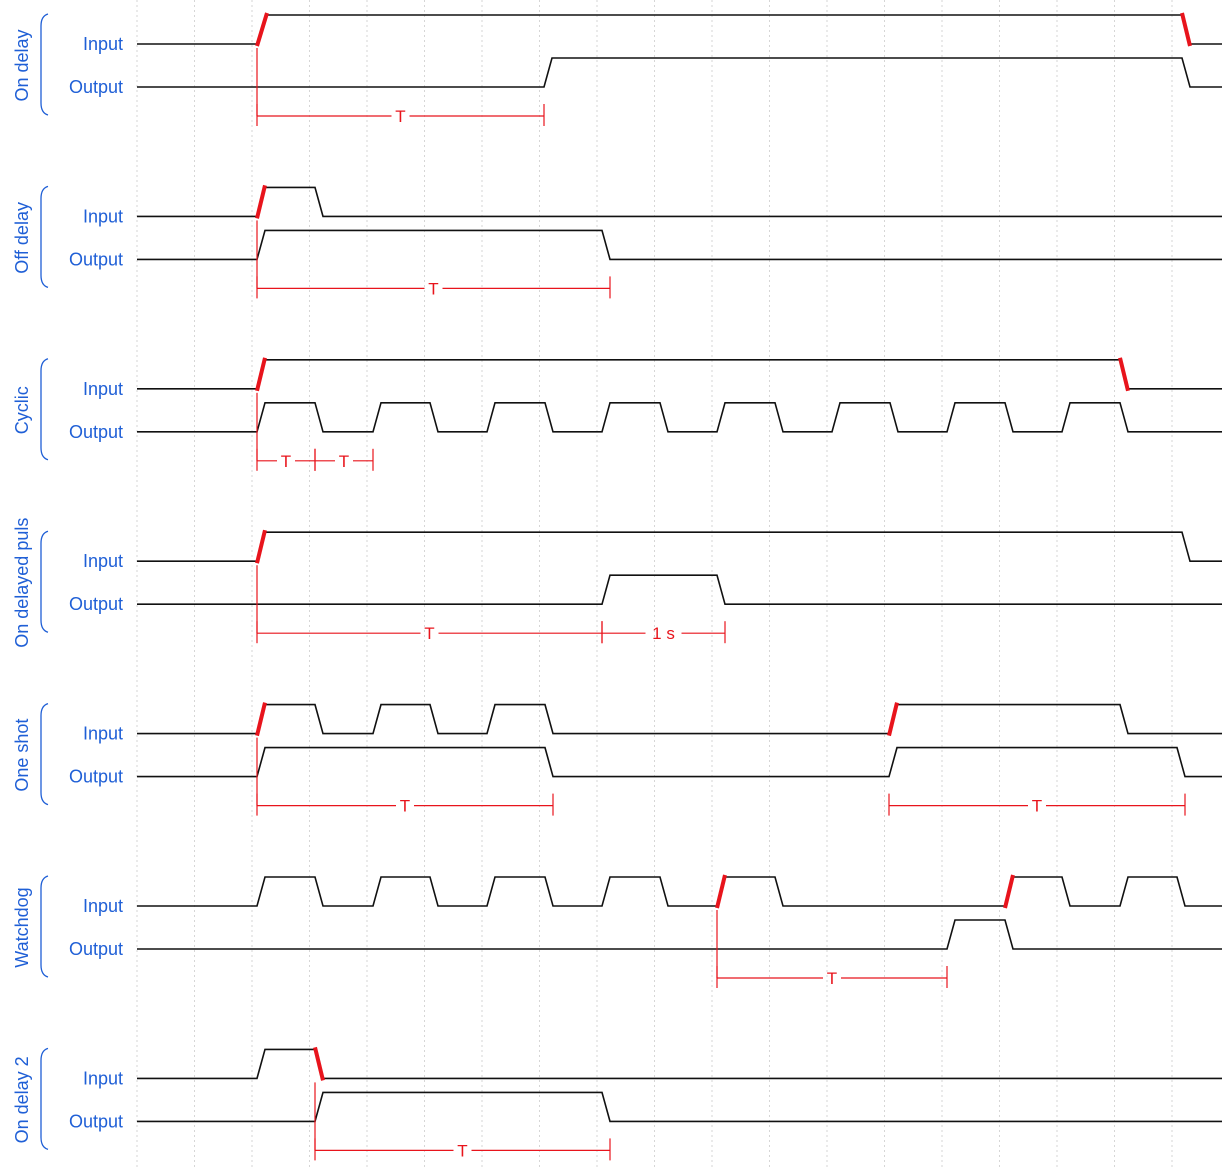 The height and width of the screenshot is (1170, 1222). I want to click on mode-panel: On delayed puls Input Output T 1 s, so click(617, 583).